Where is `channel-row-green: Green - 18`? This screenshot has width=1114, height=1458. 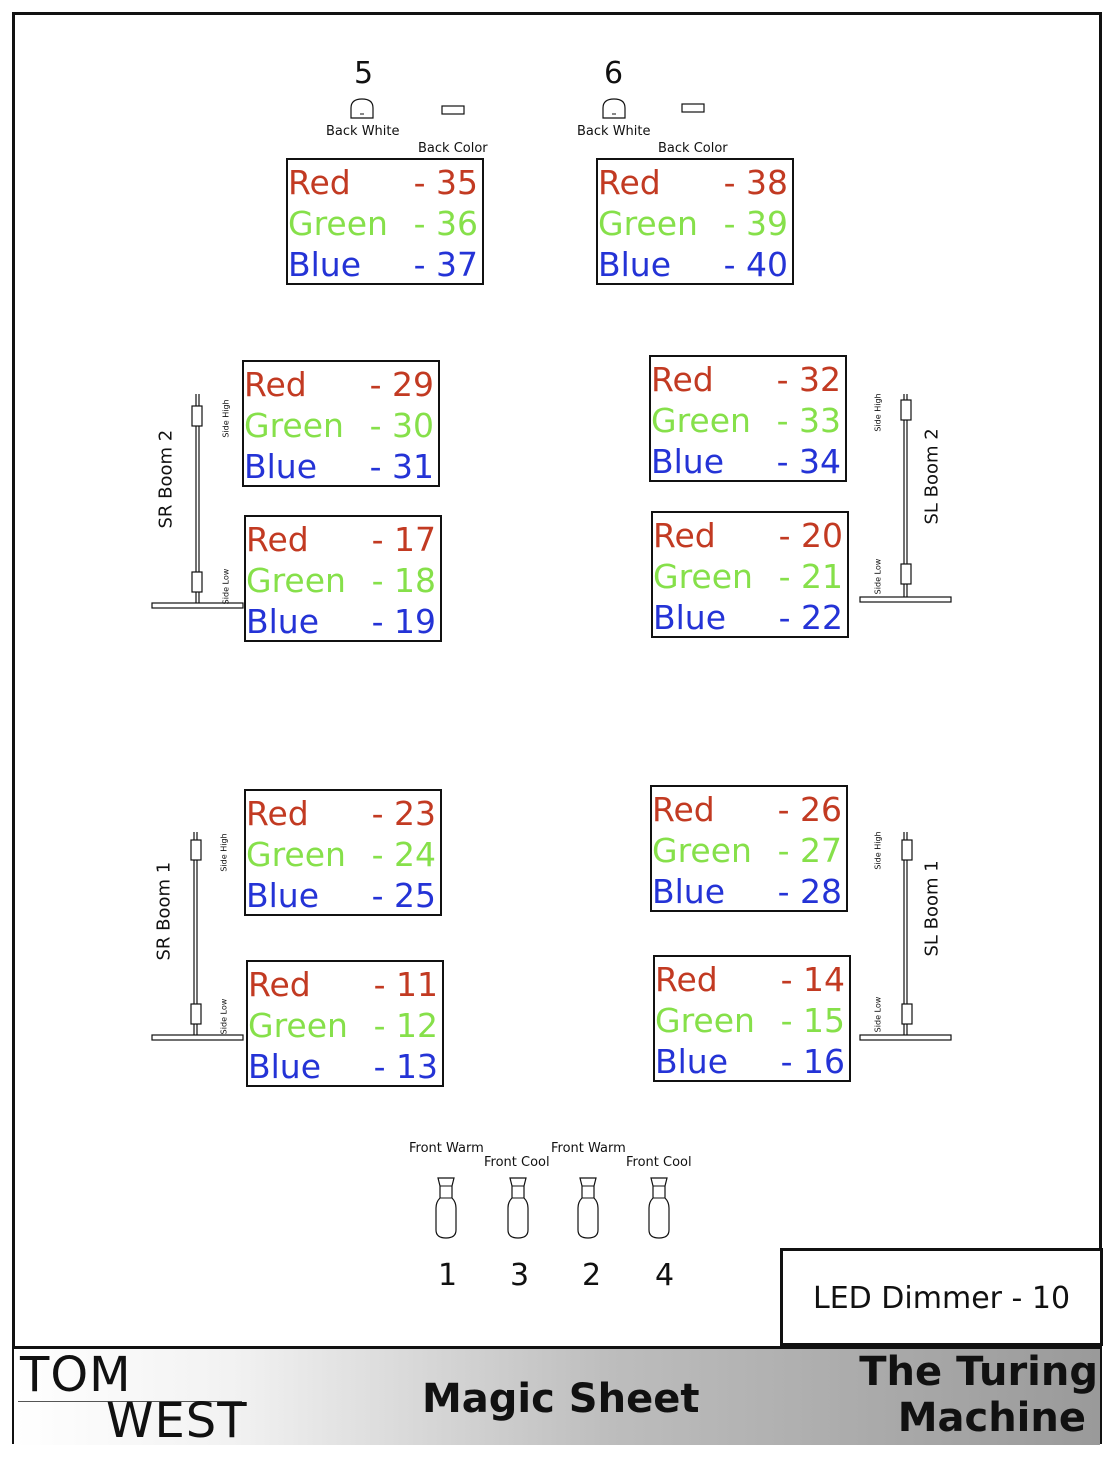
channel-row-green: Green - 18 is located at coordinates (341, 580).